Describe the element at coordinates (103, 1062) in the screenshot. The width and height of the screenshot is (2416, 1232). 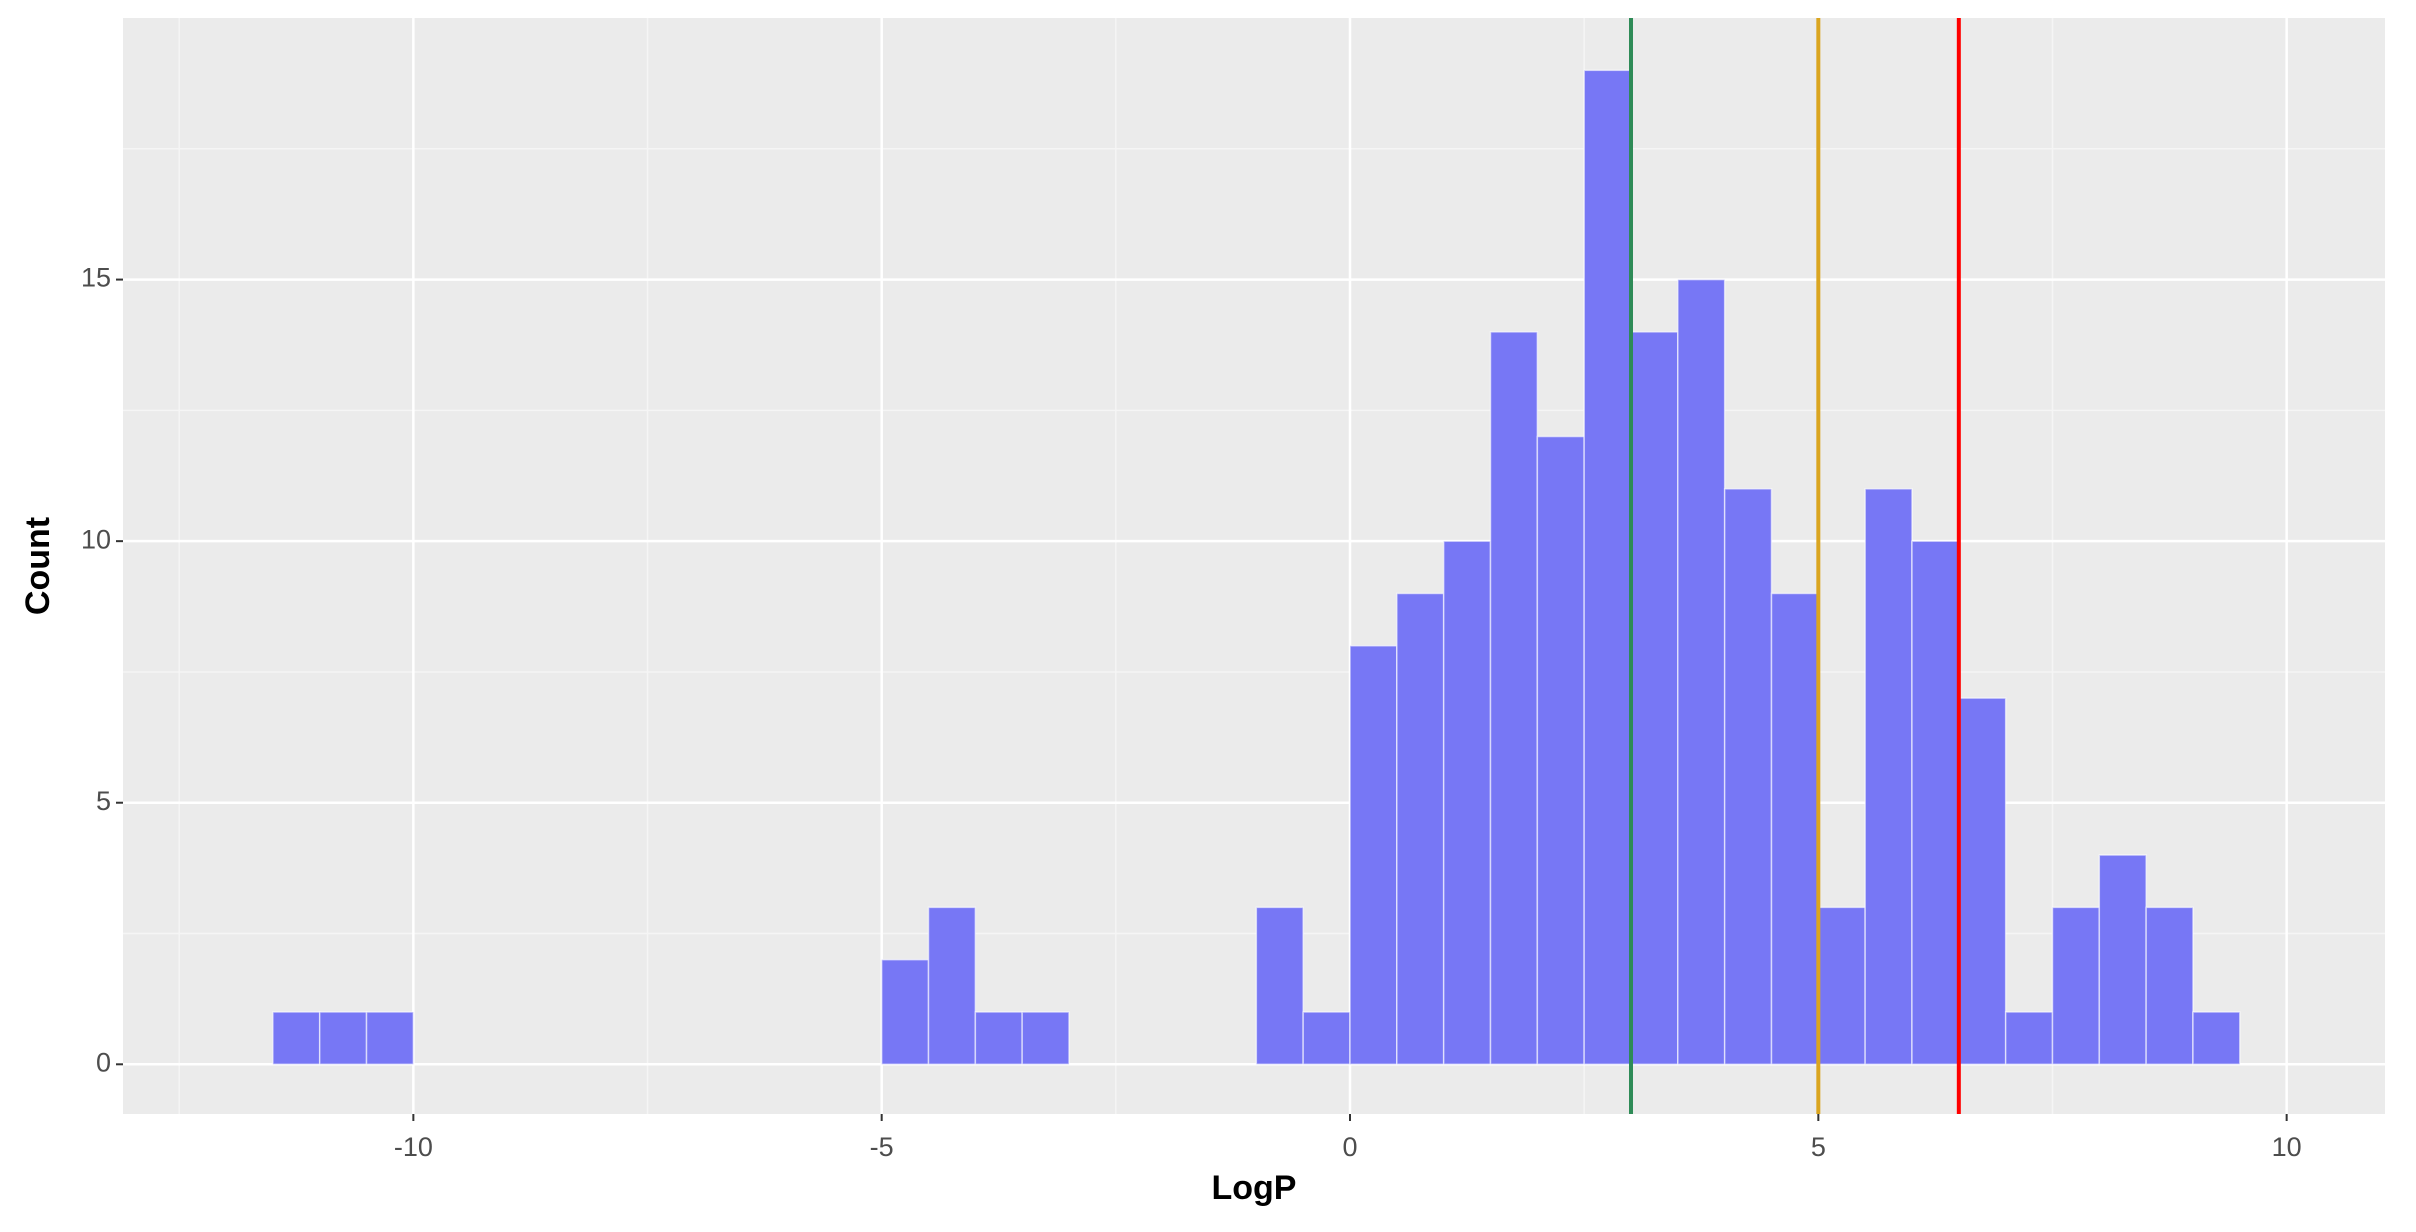
I see `y-tick-label: 0` at that location.